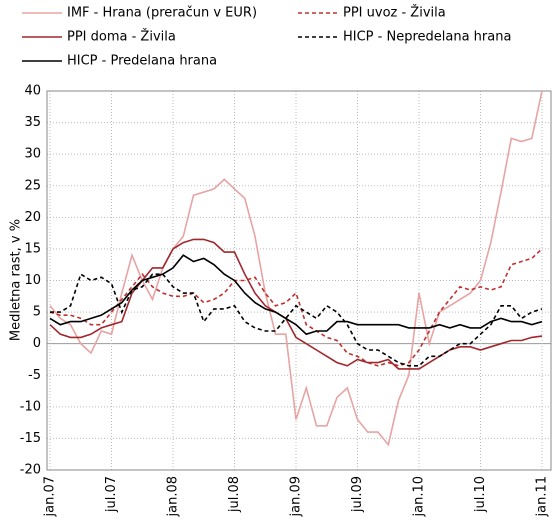 Image resolution: width=559 pixels, height=530 pixels. What do you see at coordinates (142, 61) in the screenshot?
I see `legend-label: HICP - Predelana hrana` at bounding box center [142, 61].